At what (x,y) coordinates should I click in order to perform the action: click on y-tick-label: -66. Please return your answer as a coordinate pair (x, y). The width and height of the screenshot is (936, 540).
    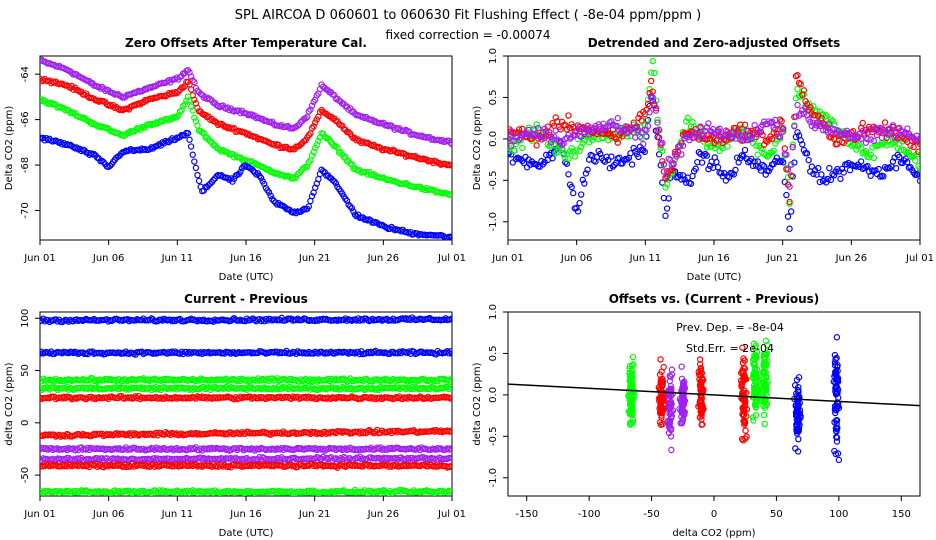
    Looking at the image, I should click on (25, 119).